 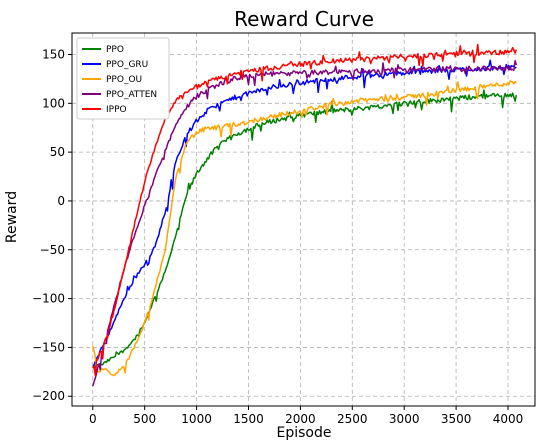 I want to click on y-tick-label: −200, so click(x=48, y=396).